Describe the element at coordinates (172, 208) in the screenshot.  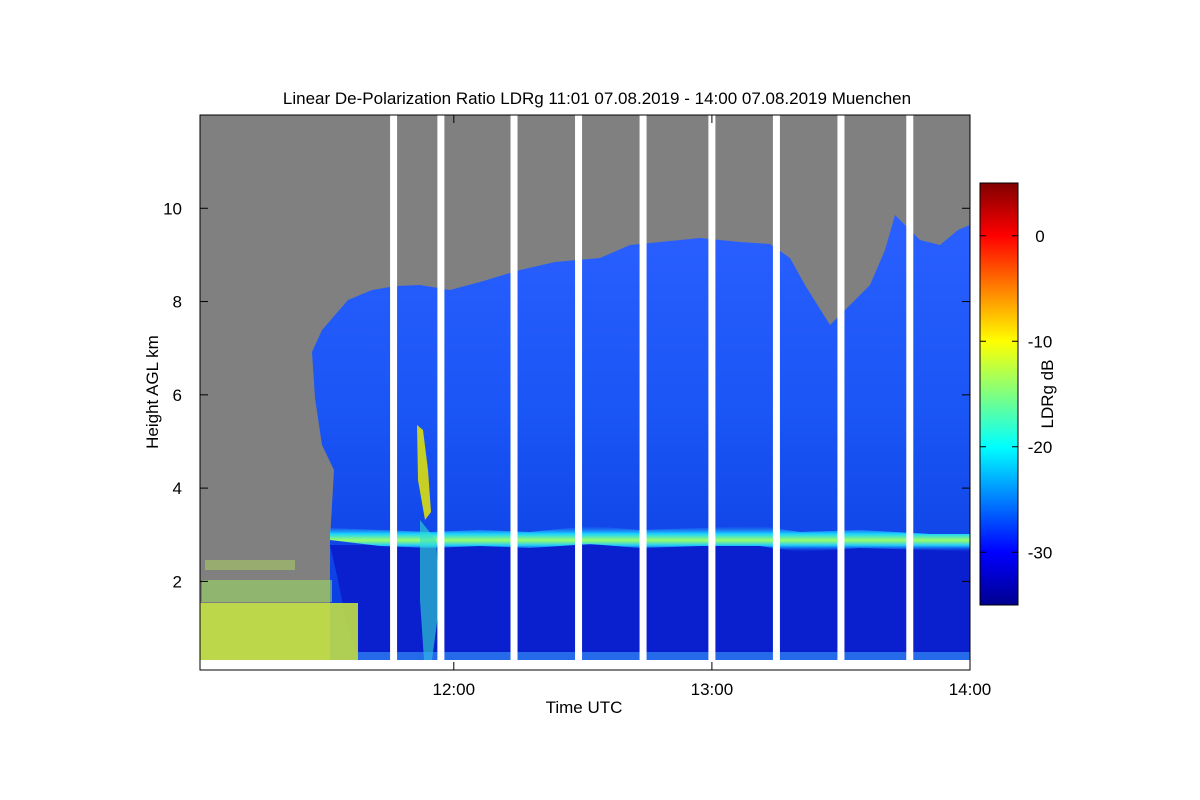
I see `y-tick-label: 10` at that location.